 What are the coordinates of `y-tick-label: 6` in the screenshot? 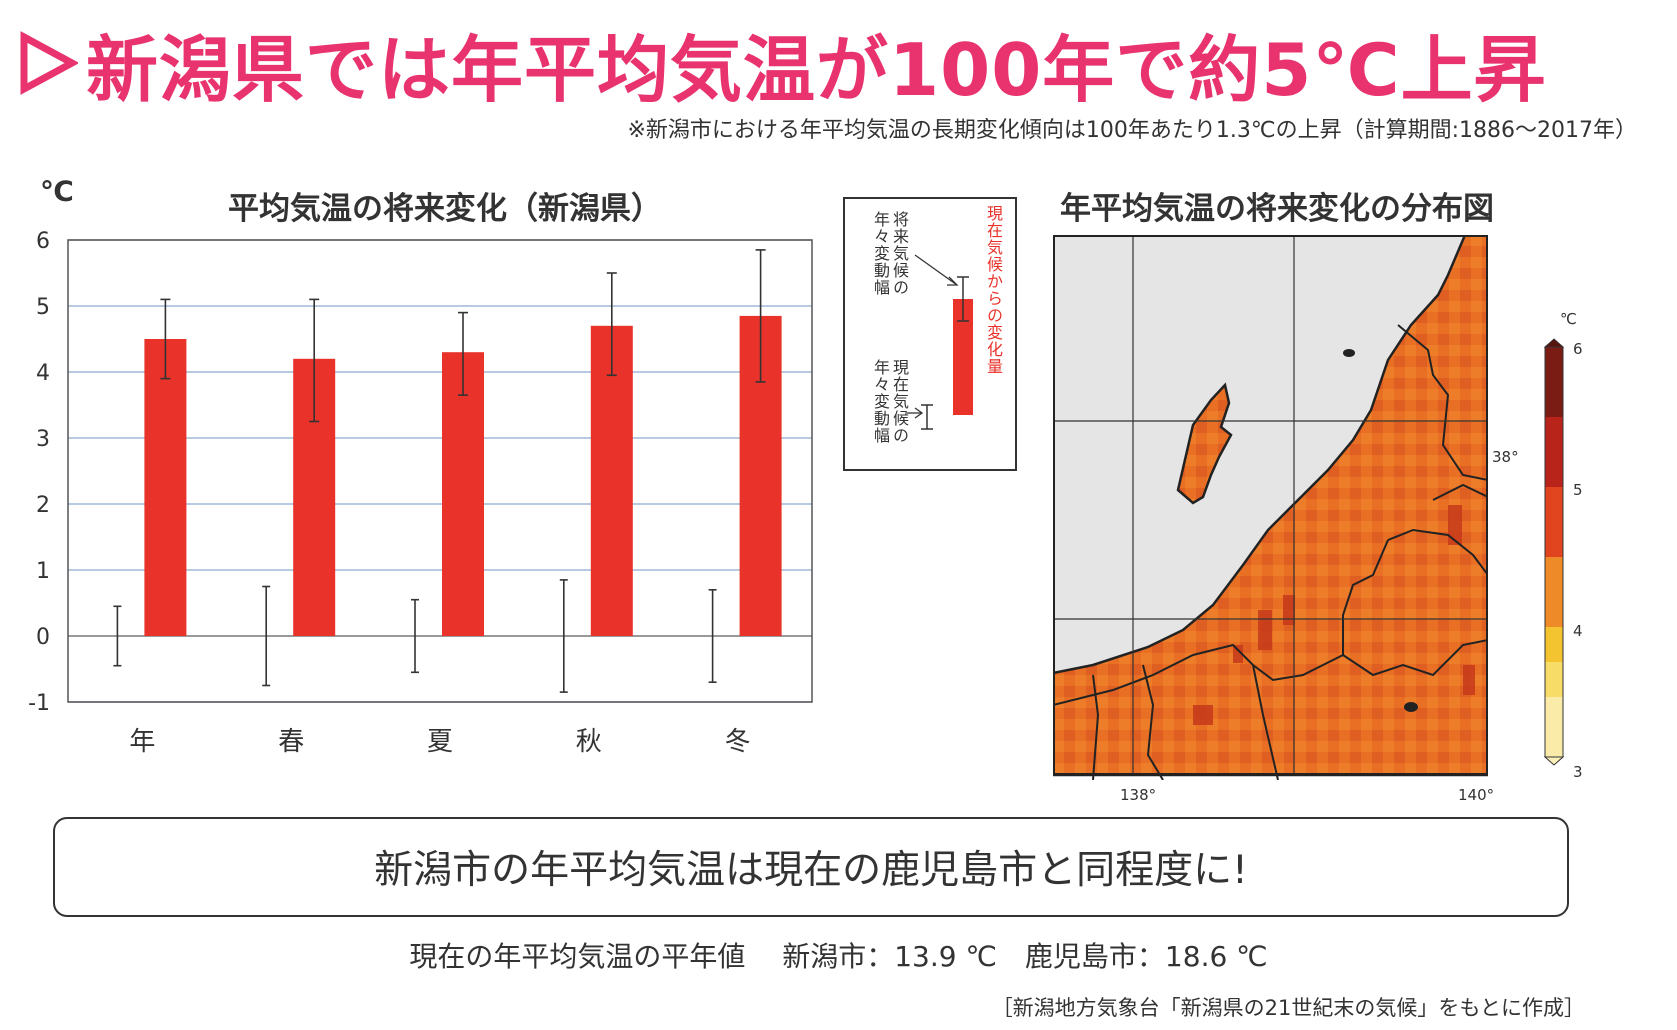 It's located at (43, 242).